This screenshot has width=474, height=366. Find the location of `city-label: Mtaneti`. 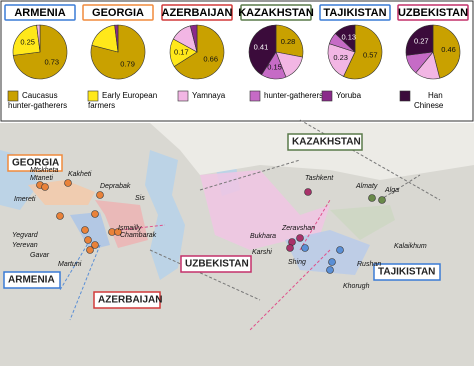

city-label: Mtaneti is located at coordinates (41, 178).